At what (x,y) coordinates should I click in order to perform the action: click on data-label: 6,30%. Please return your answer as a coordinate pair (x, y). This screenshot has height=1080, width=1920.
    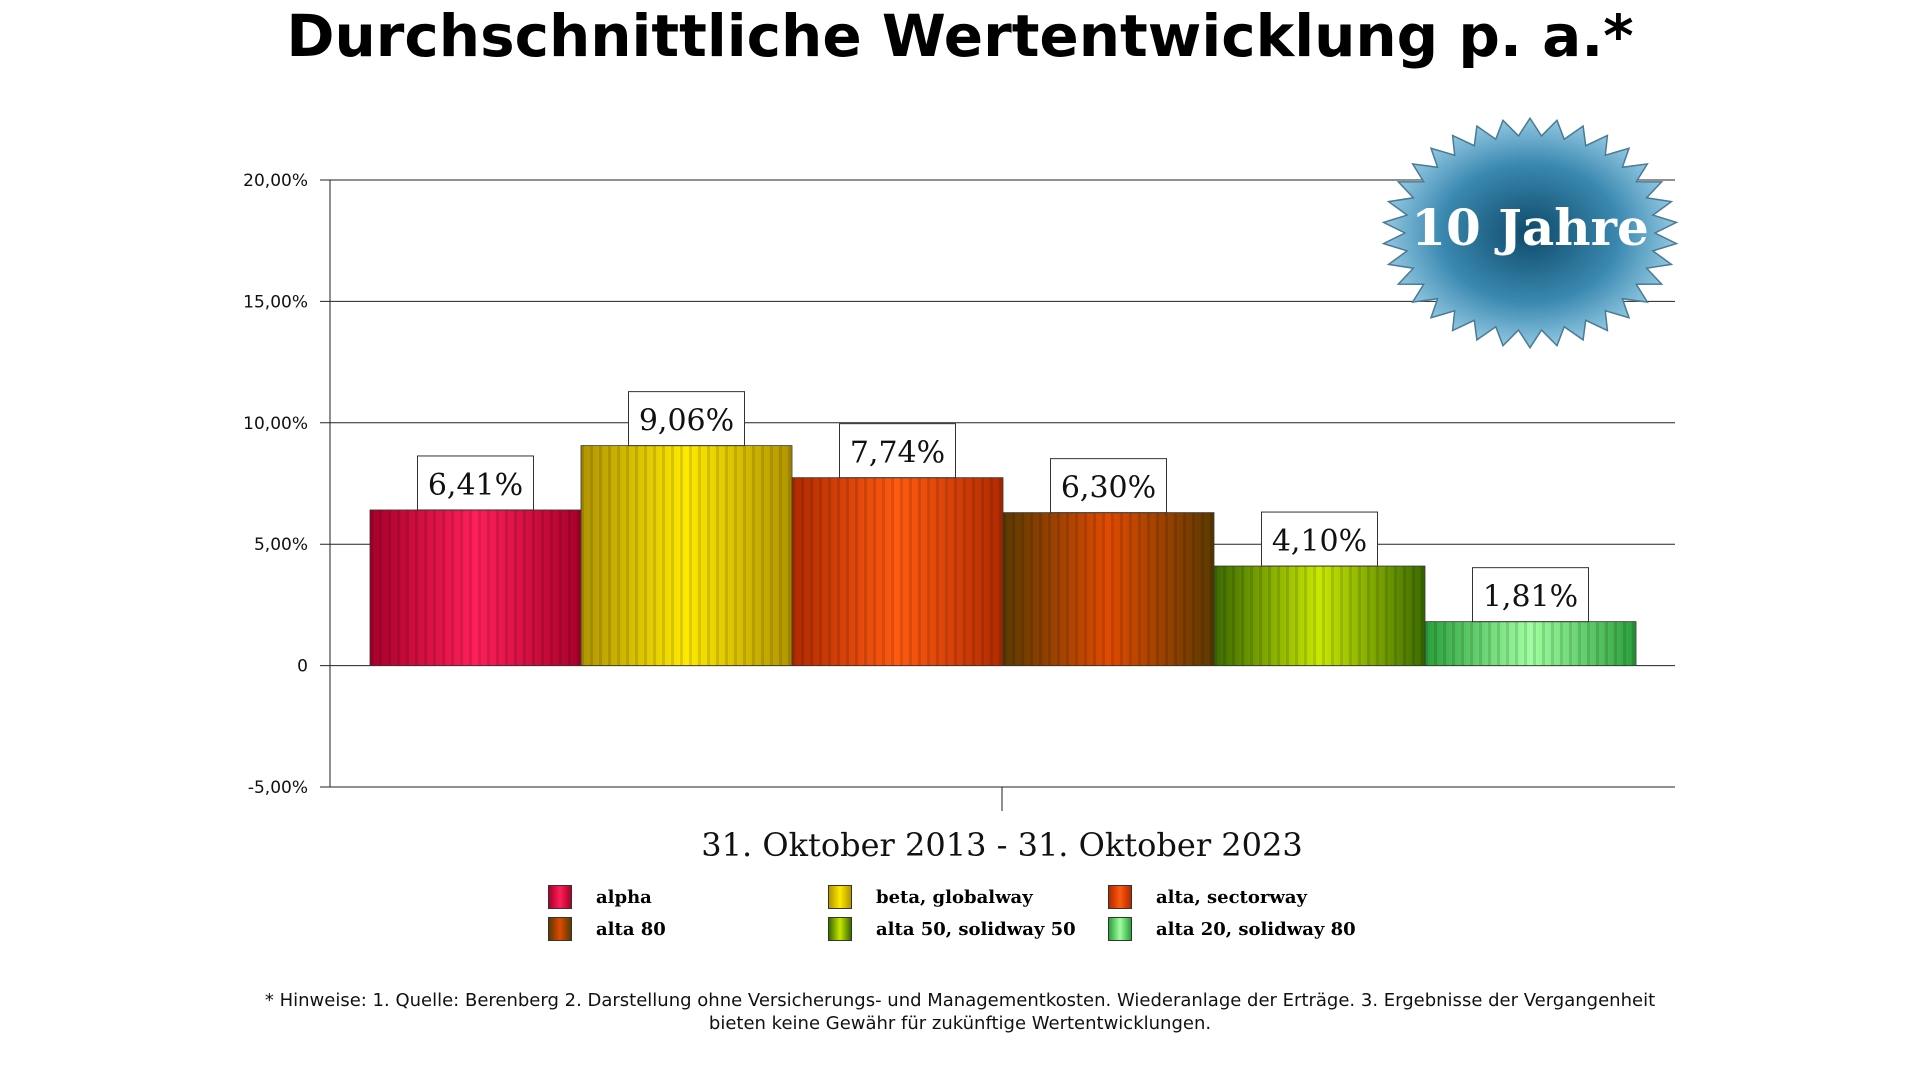
    Looking at the image, I should click on (1108, 488).